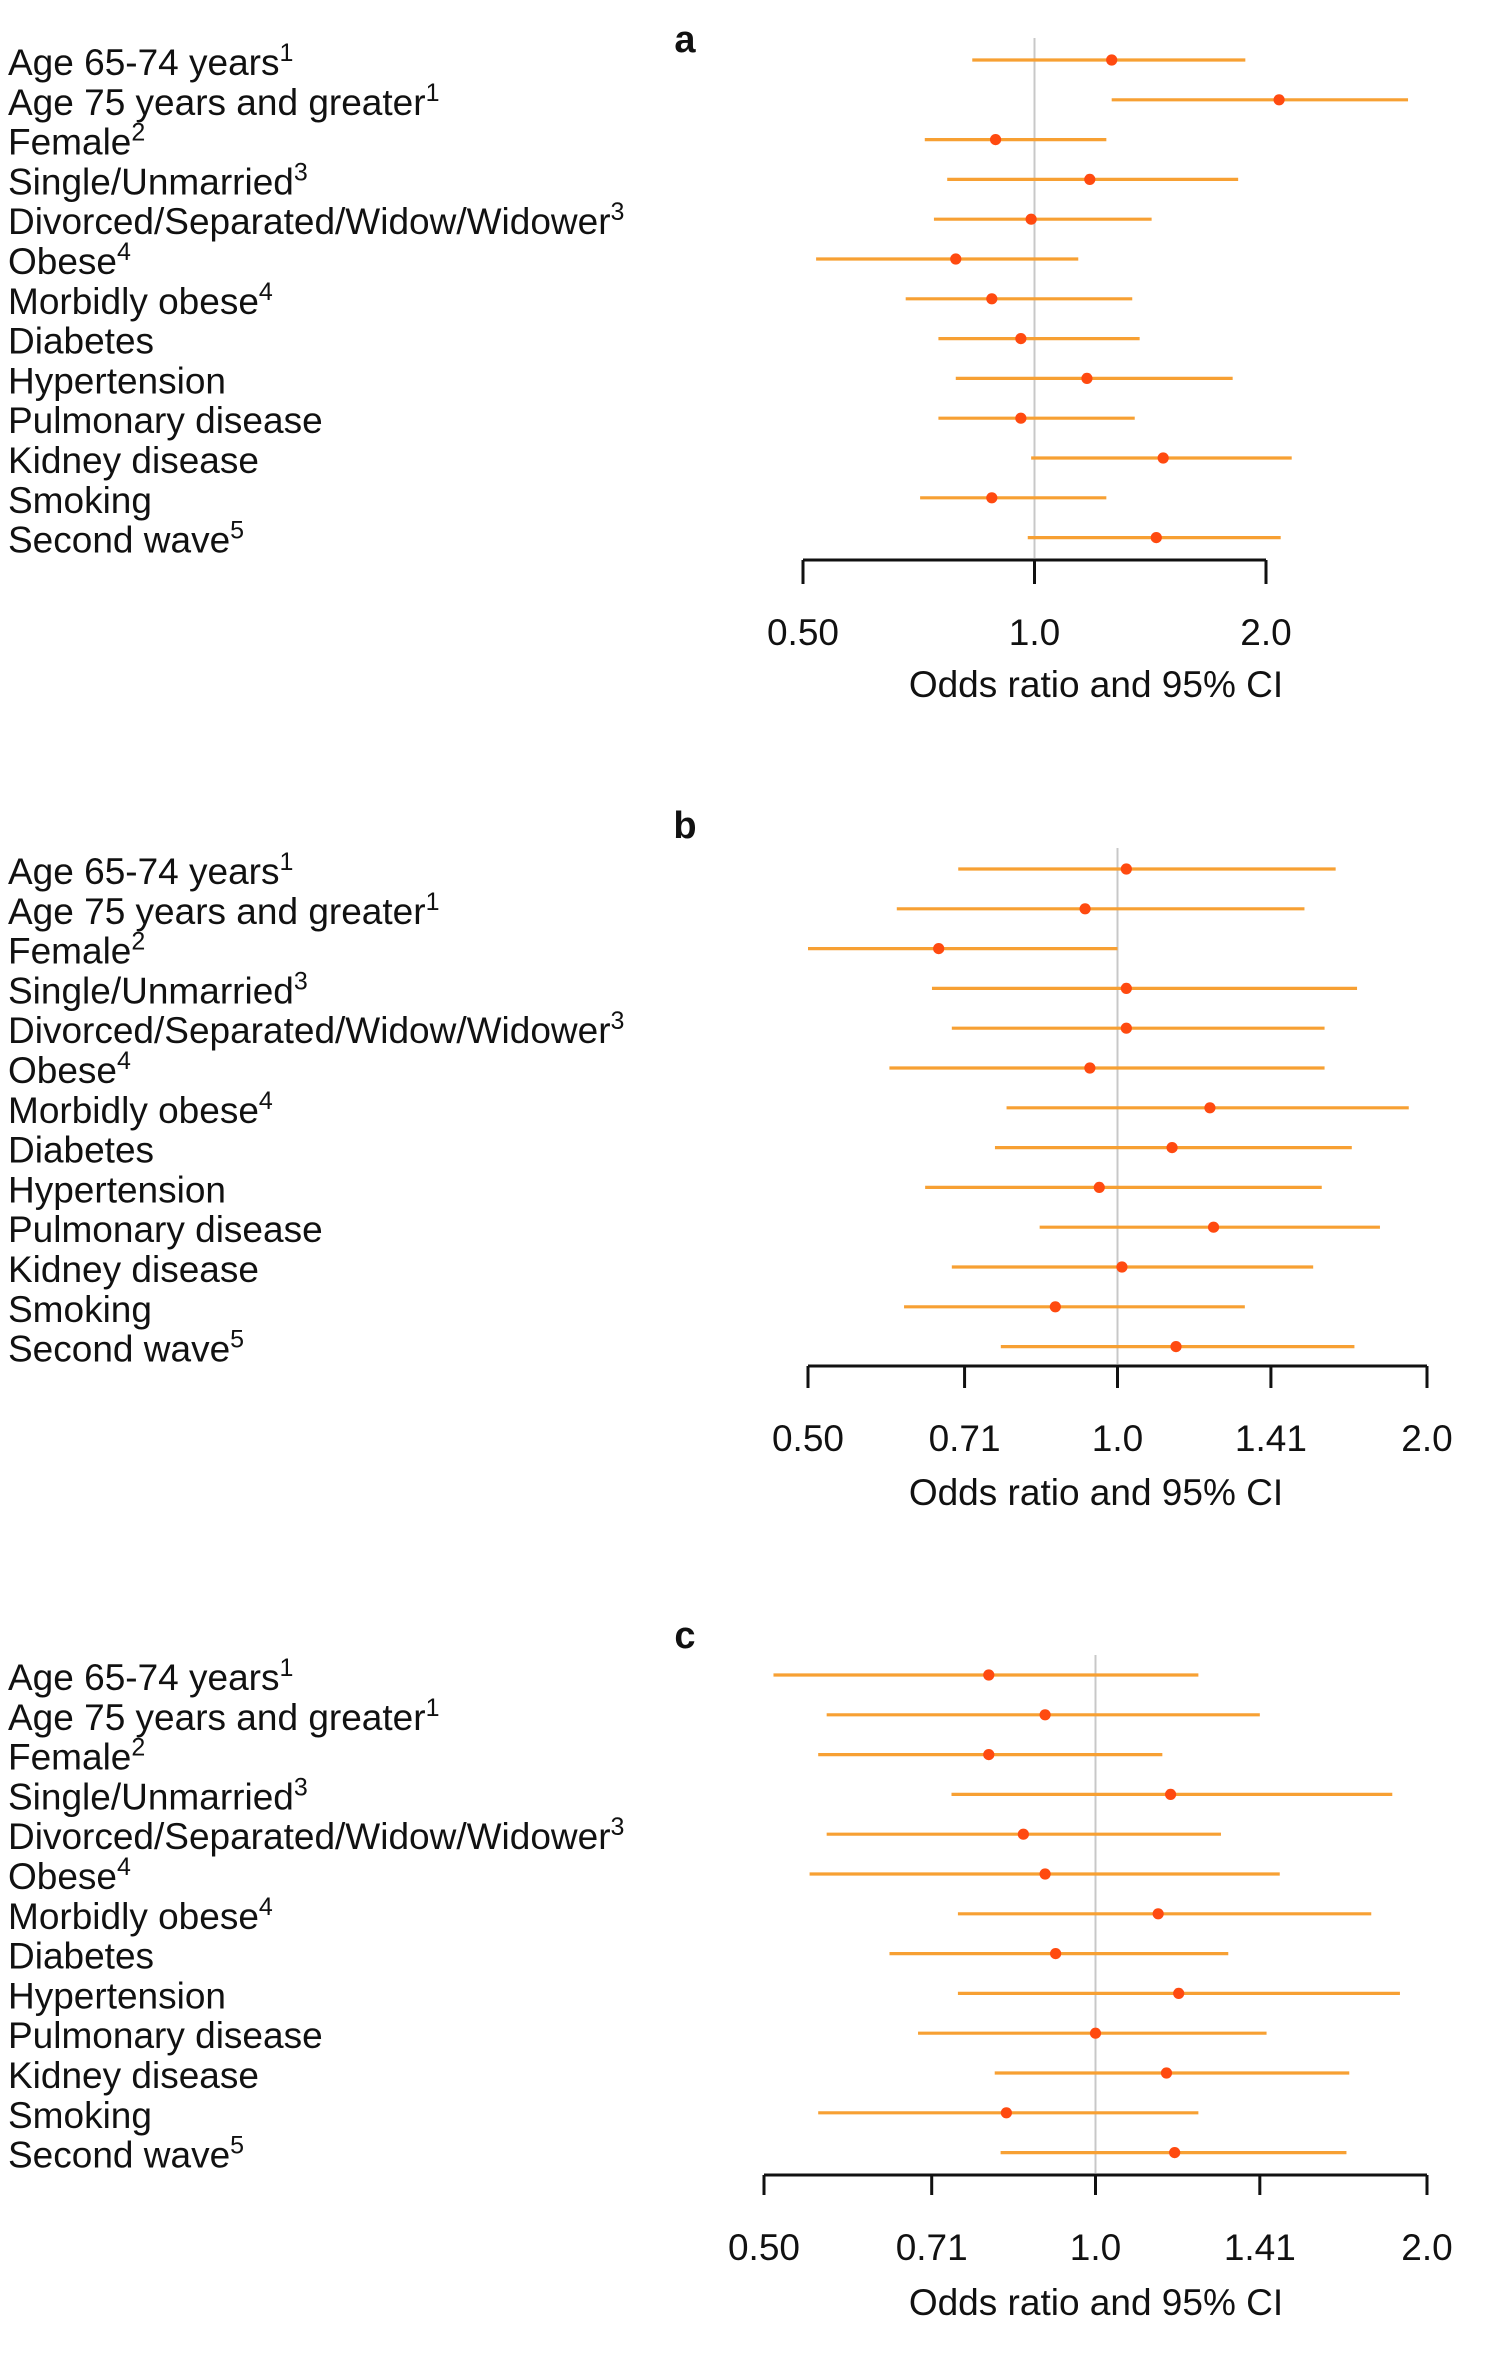 The height and width of the screenshot is (2362, 1486). Describe the element at coordinates (650, 460) in the screenshot. I see `forest-row: Kidney disease` at that location.